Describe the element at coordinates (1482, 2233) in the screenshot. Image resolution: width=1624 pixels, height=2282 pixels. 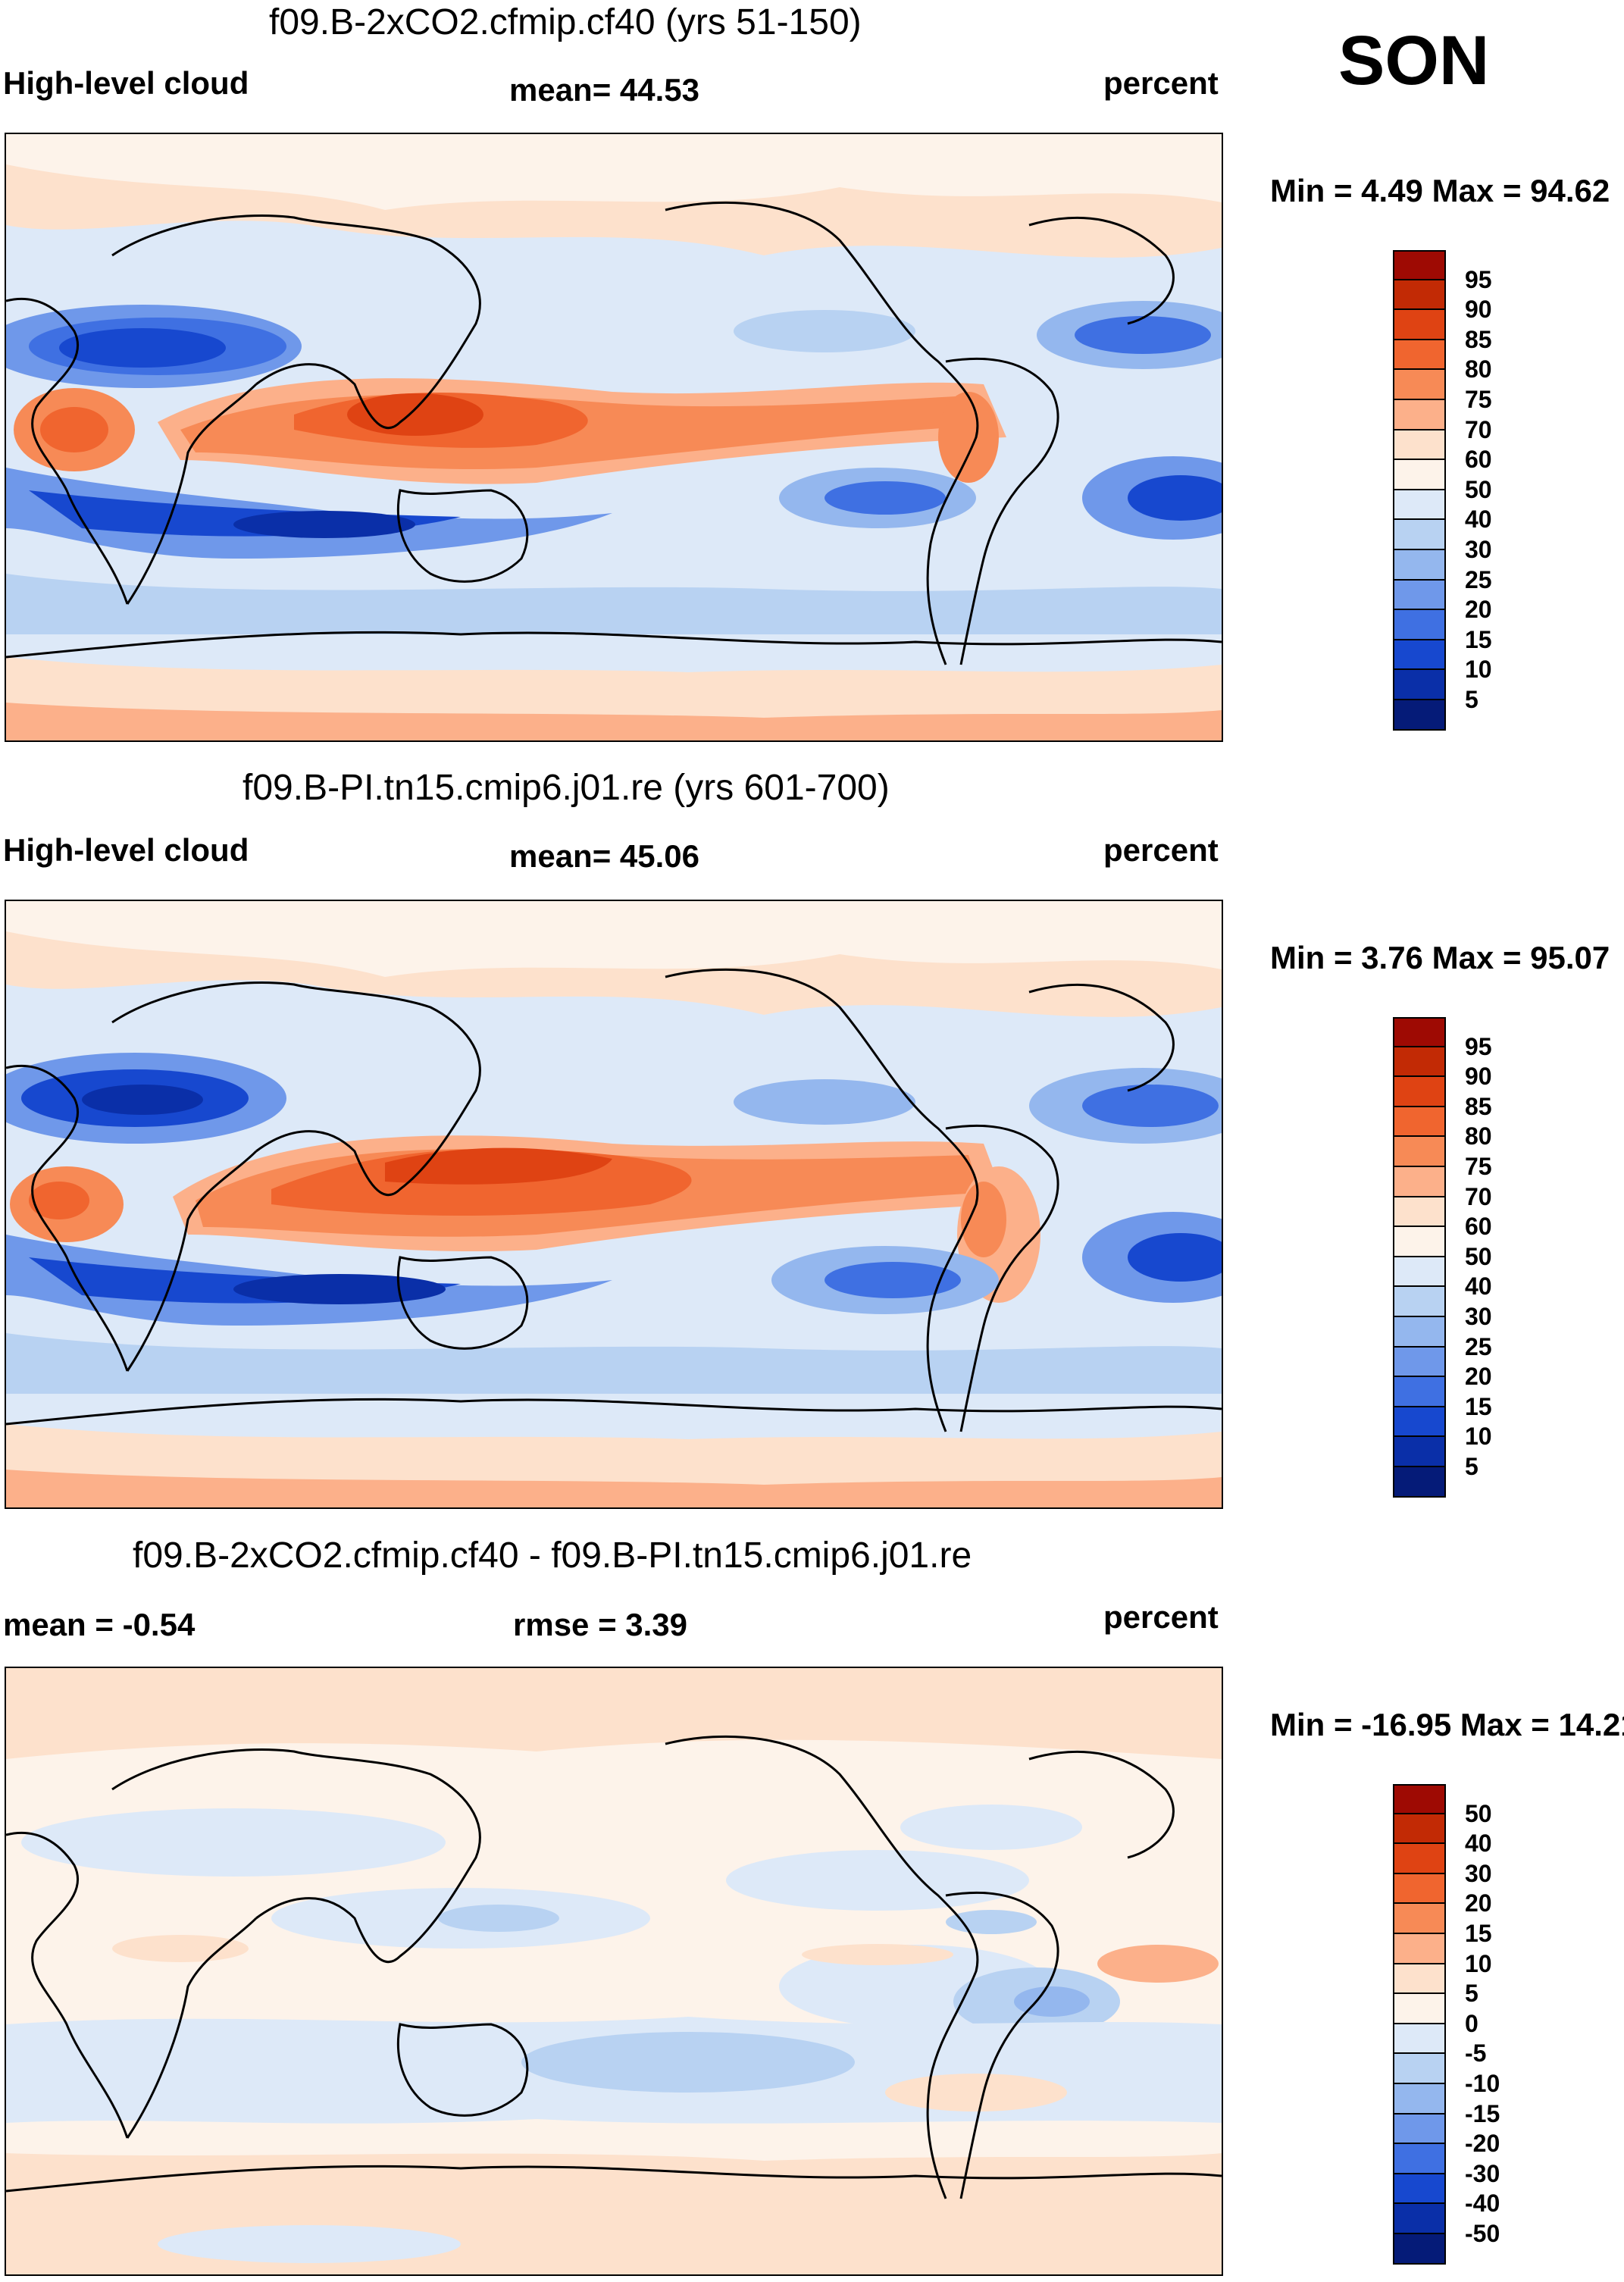
I see `colorbar-tick-label: -50` at that location.